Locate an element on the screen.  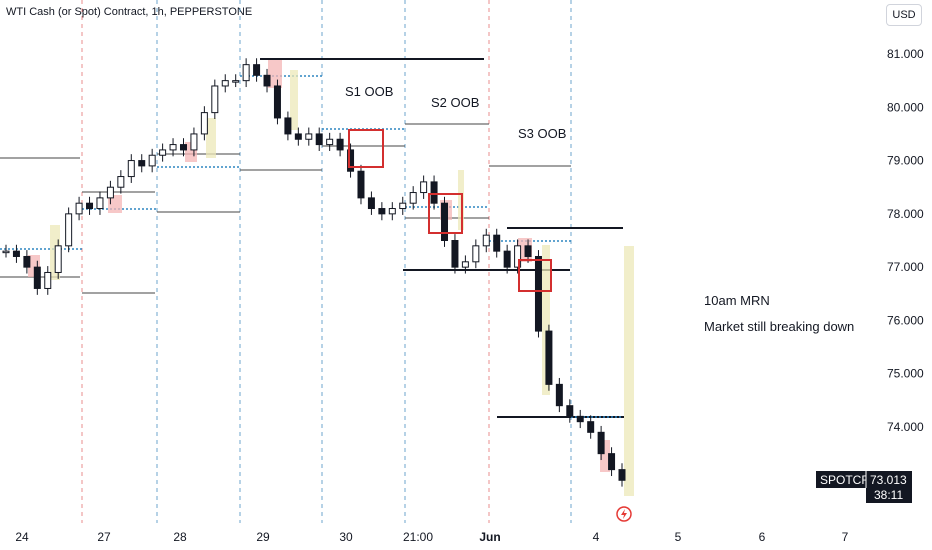
price-tag: SPOTCRUDE 73.013 38:11 is located at coordinates (864, 487).